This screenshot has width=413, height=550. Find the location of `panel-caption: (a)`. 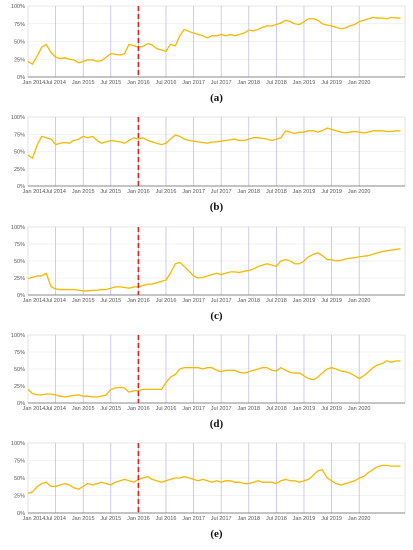

panel-caption: (a) is located at coordinates (216, 98).